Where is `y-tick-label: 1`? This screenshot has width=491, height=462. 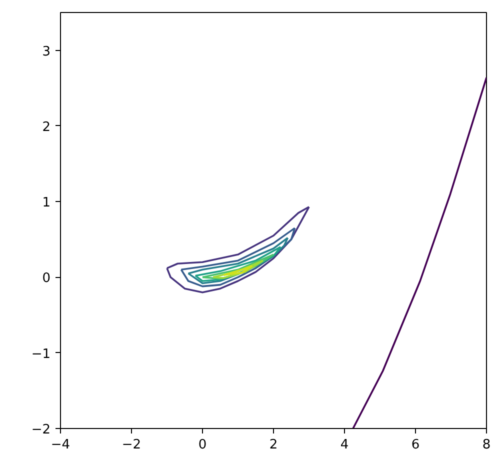
y-tick-label: 1 is located at coordinates (46, 203).